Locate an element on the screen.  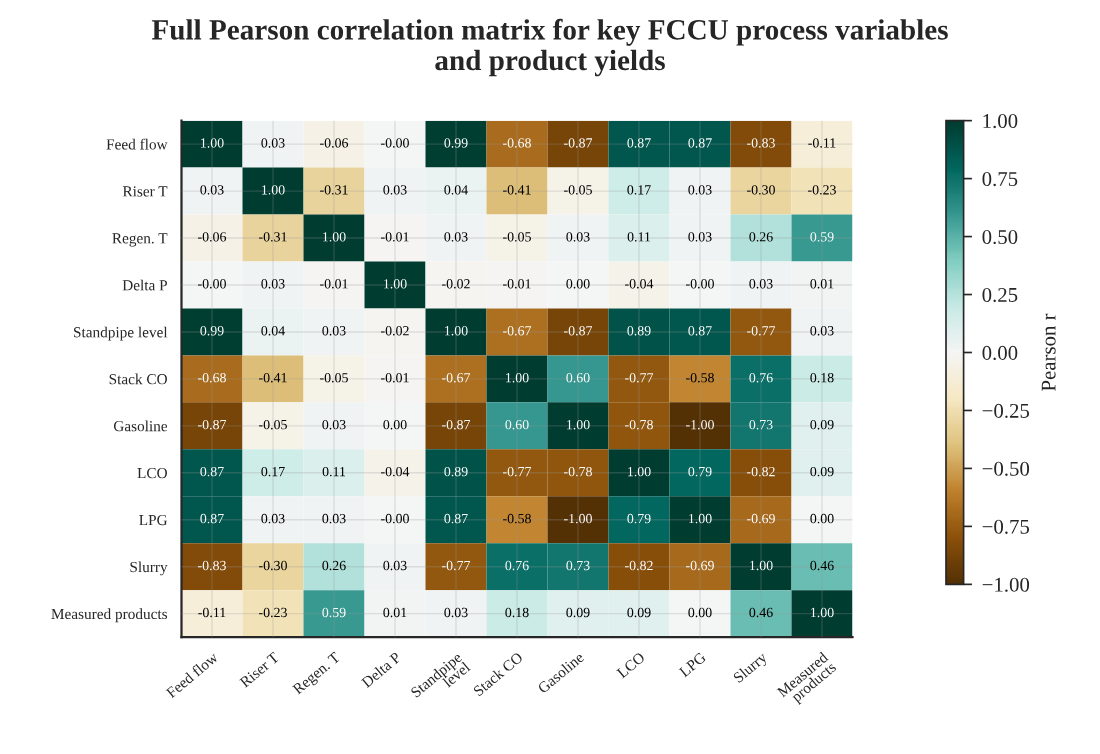
color-bar-label: 0.50 is located at coordinates (1000, 237).